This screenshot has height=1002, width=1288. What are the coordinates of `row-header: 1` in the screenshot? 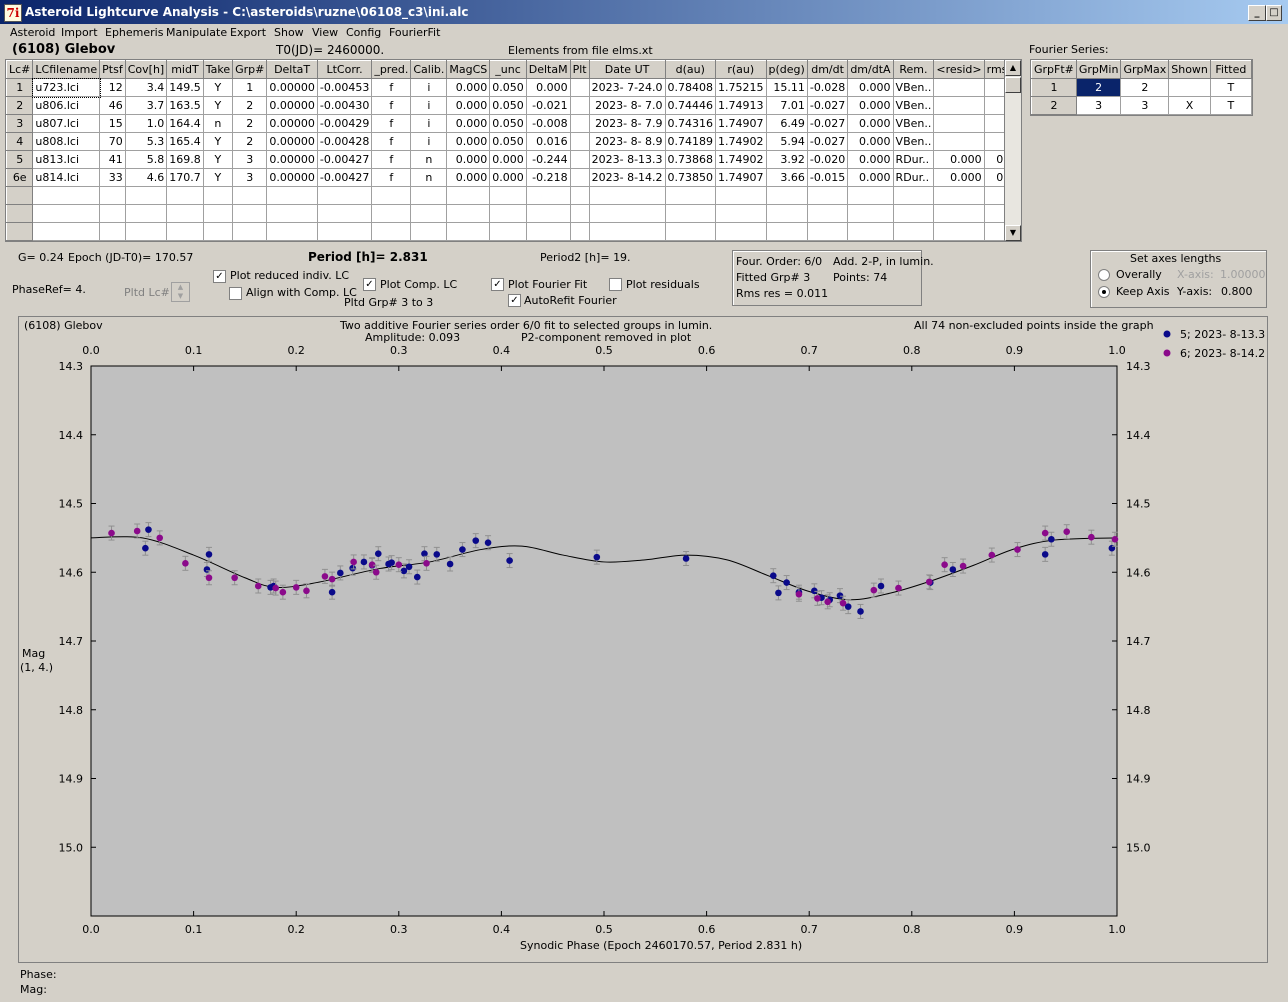 It's located at (20, 87).